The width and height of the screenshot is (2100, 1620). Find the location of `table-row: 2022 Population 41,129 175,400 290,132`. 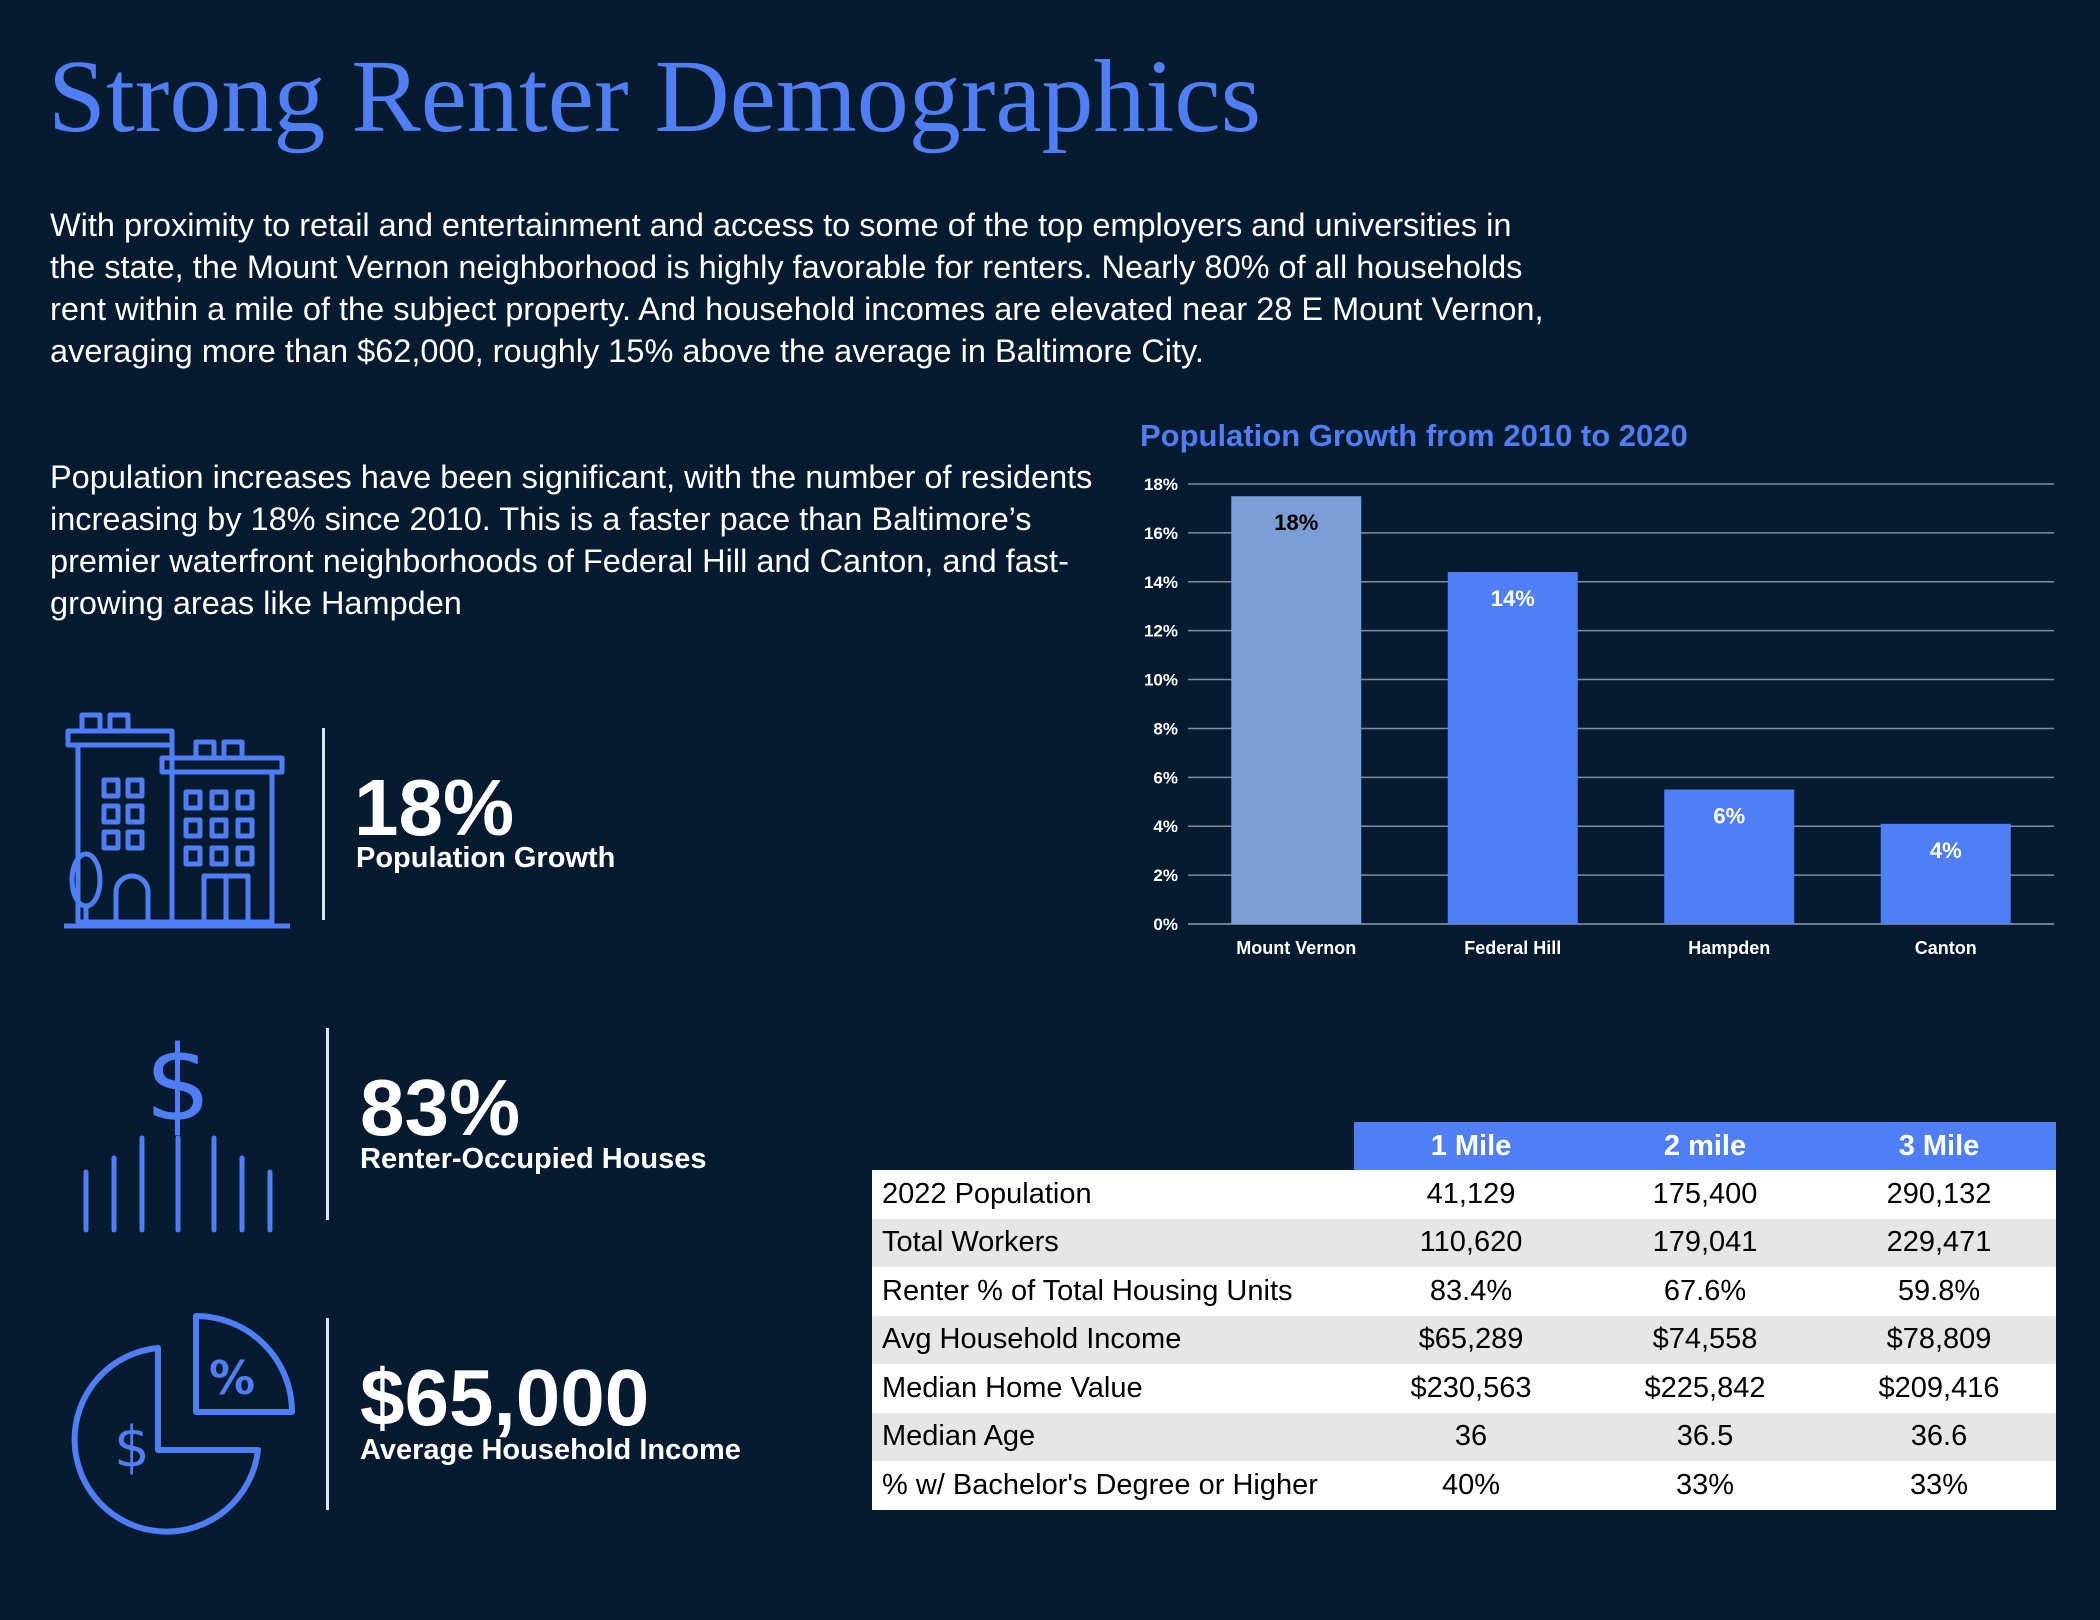

table-row: 2022 Population 41,129 175,400 290,132 is located at coordinates (1464, 1194).